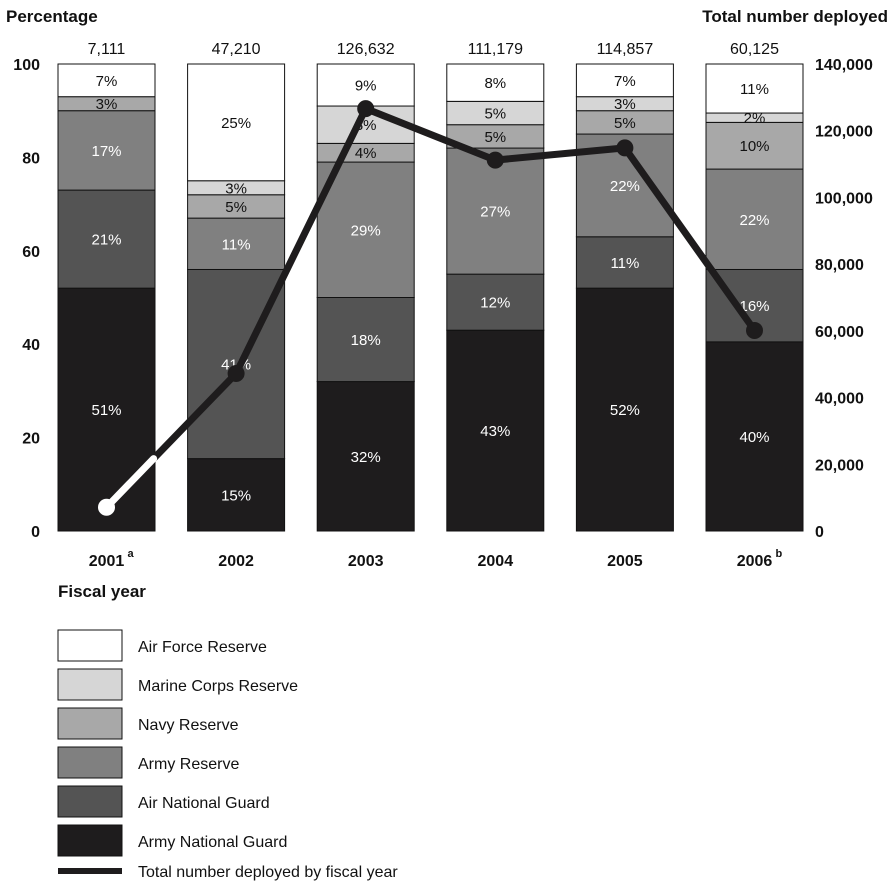 This screenshot has width=894, height=895. Describe the element at coordinates (844, 132) in the screenshot. I see `y-right-tick-label: 120,000` at that location.